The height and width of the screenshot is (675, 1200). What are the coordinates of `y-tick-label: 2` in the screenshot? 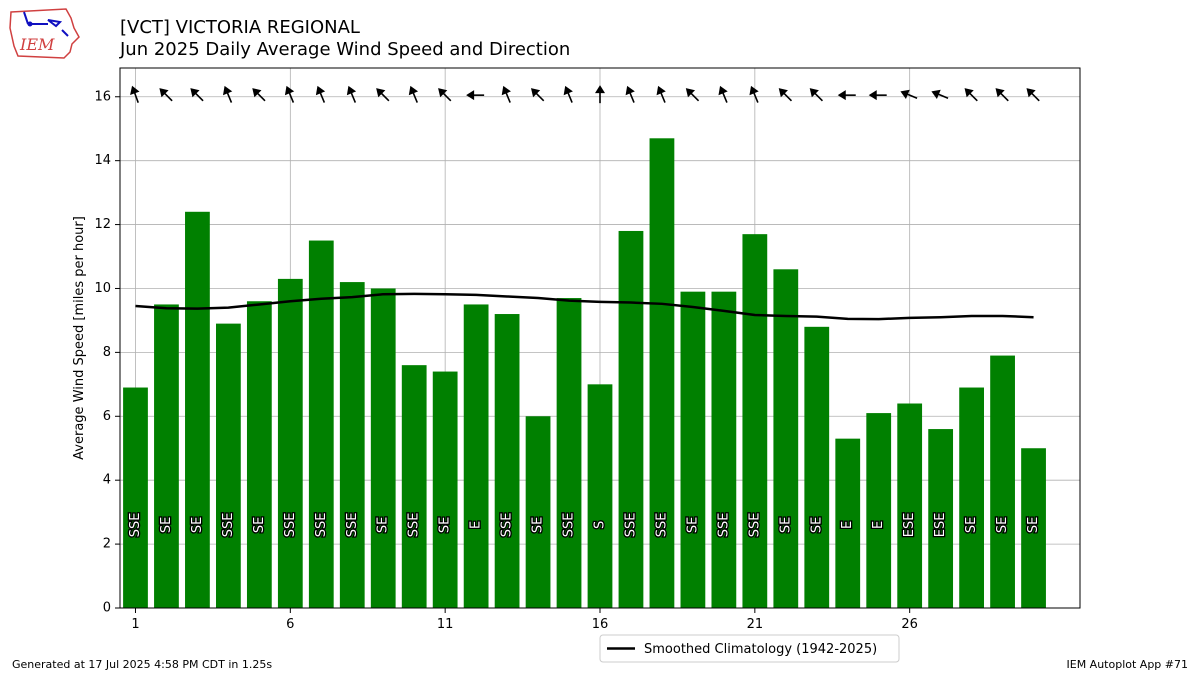 It's located at (107, 544).